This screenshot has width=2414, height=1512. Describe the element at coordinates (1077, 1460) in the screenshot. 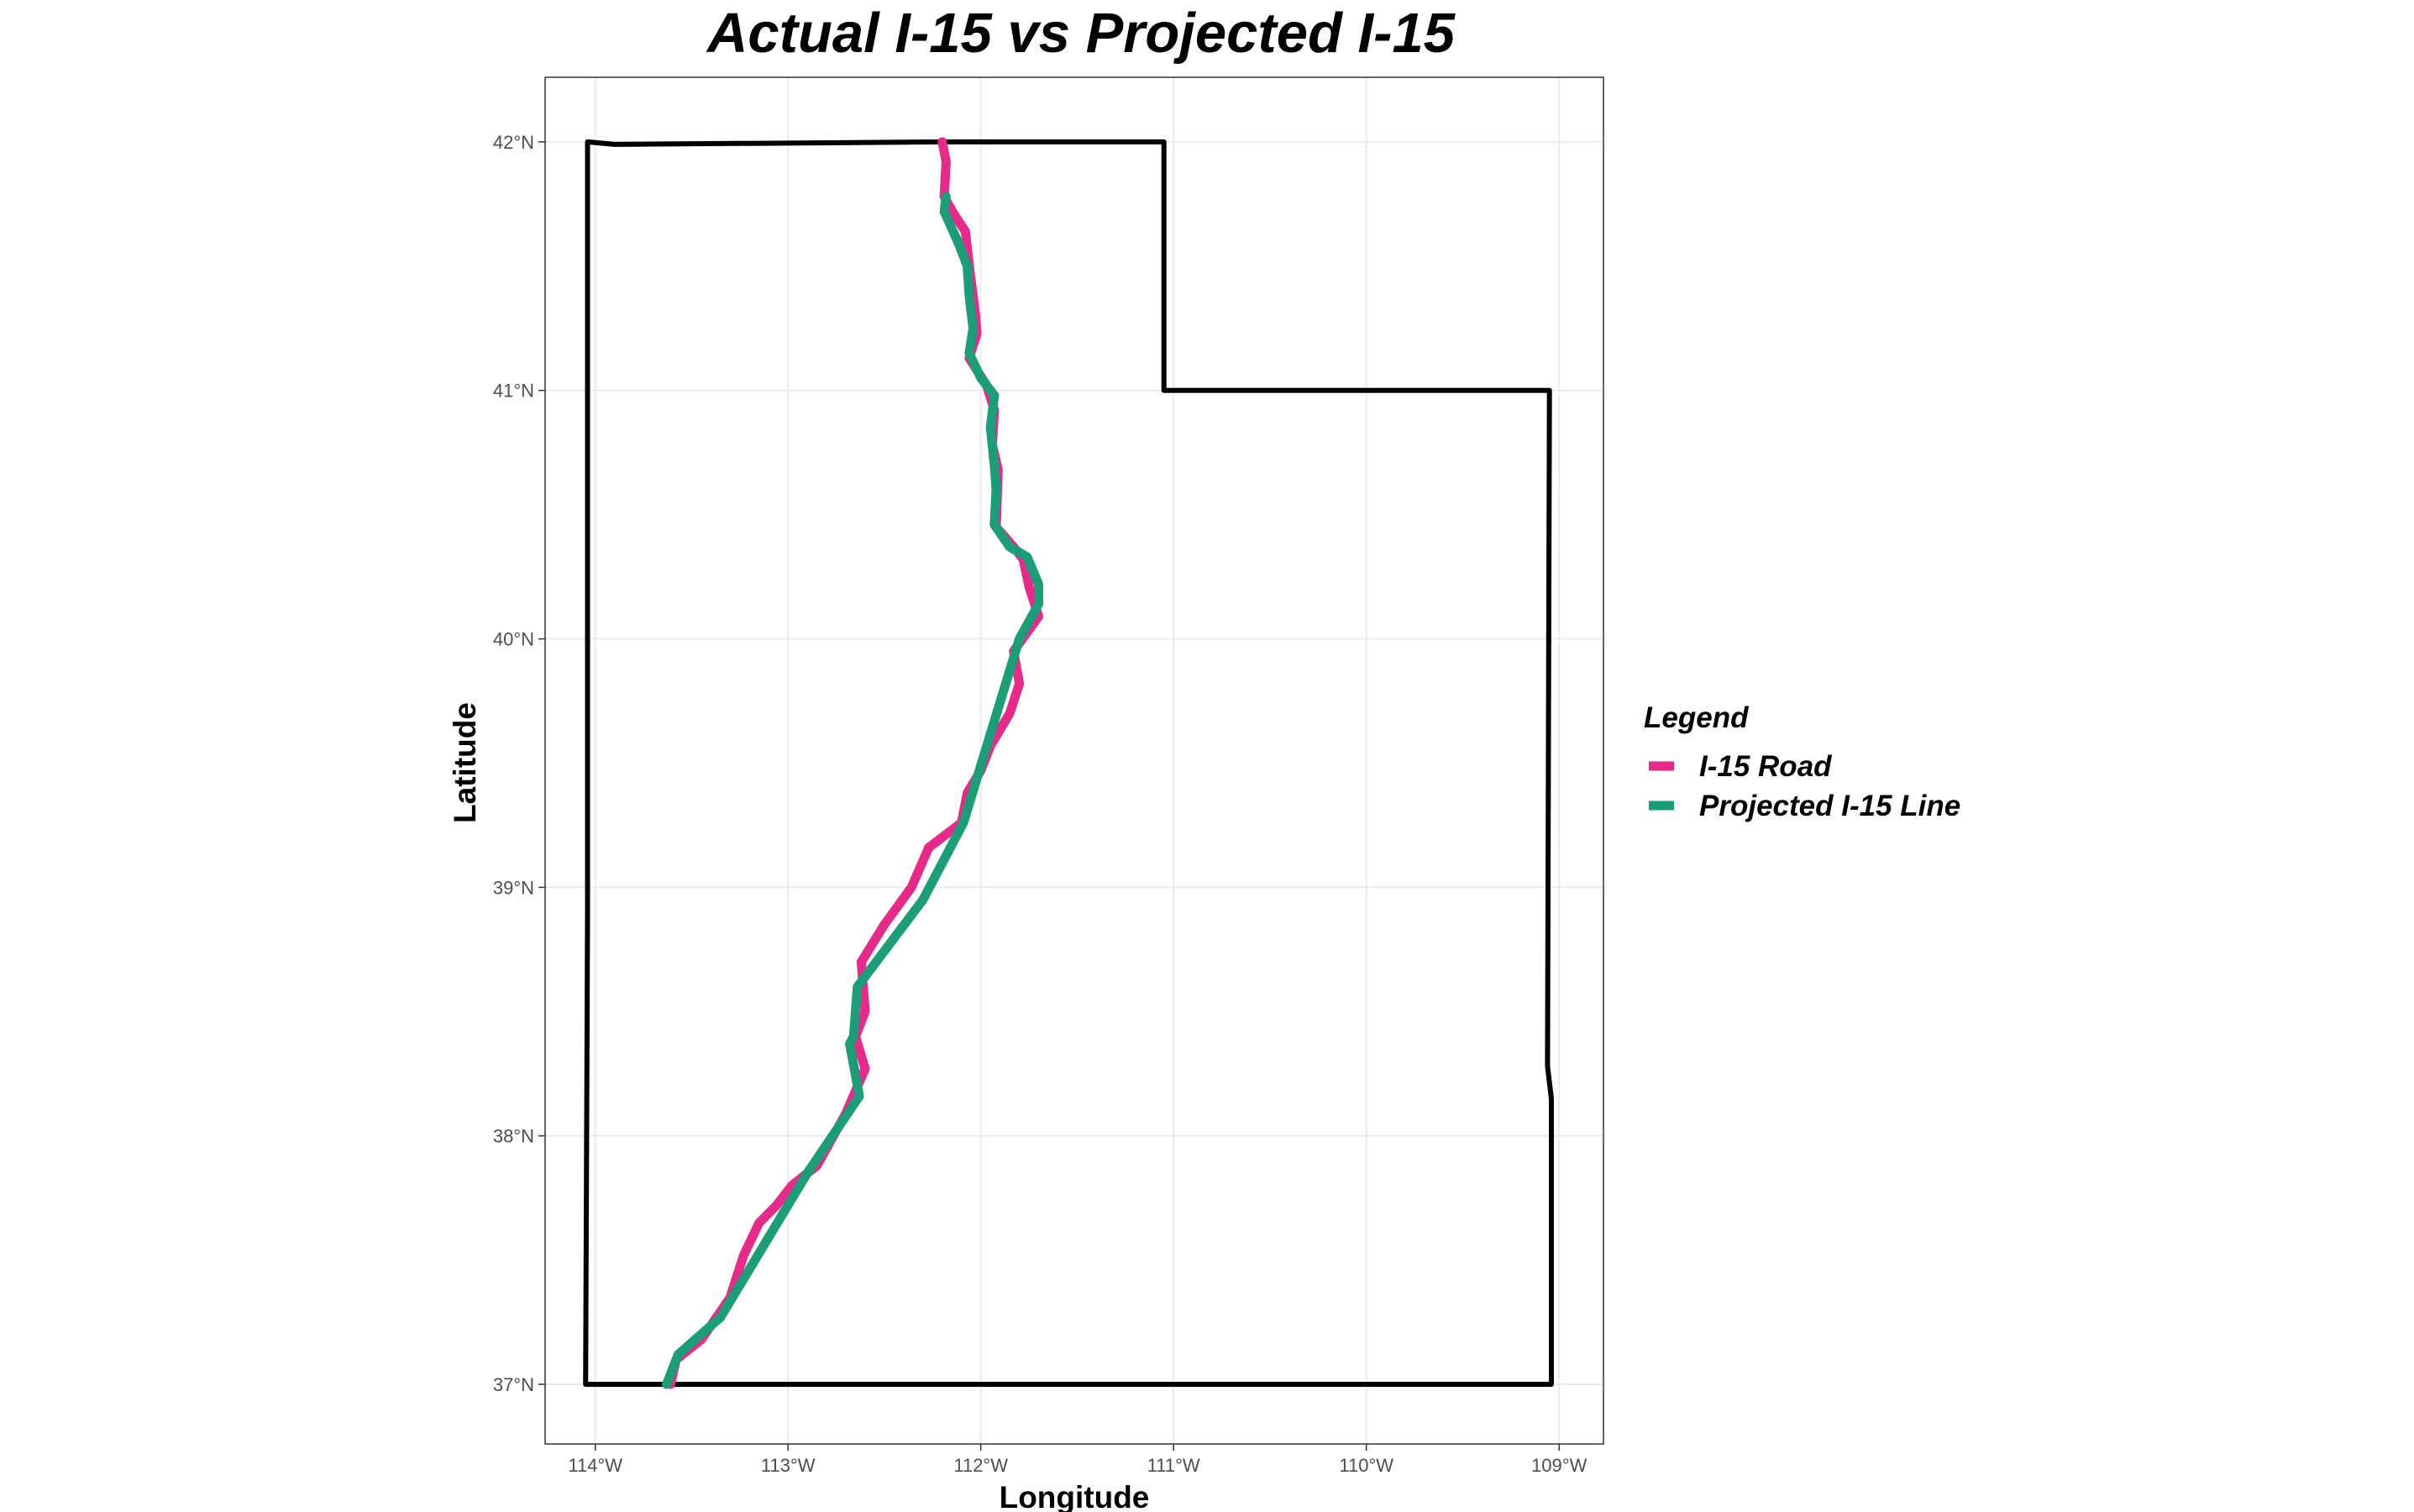

I see `x-axis-ticks: 114°W 113°W 112°W 111°W 110°W 109°W` at that location.